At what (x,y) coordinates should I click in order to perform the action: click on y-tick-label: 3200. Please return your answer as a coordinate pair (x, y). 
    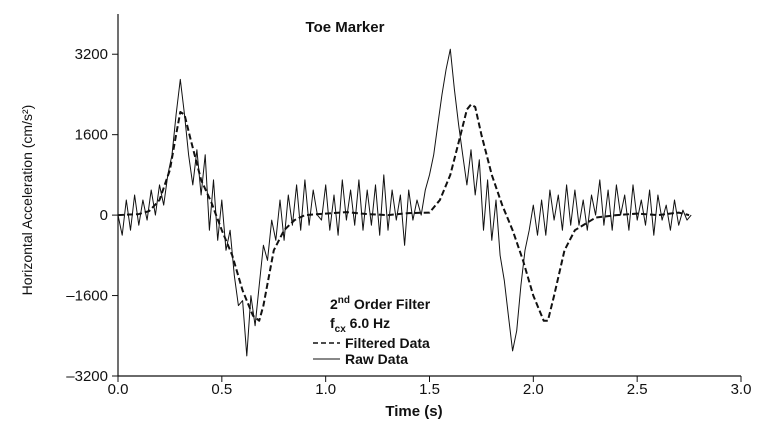
    Looking at the image, I should click on (91, 54).